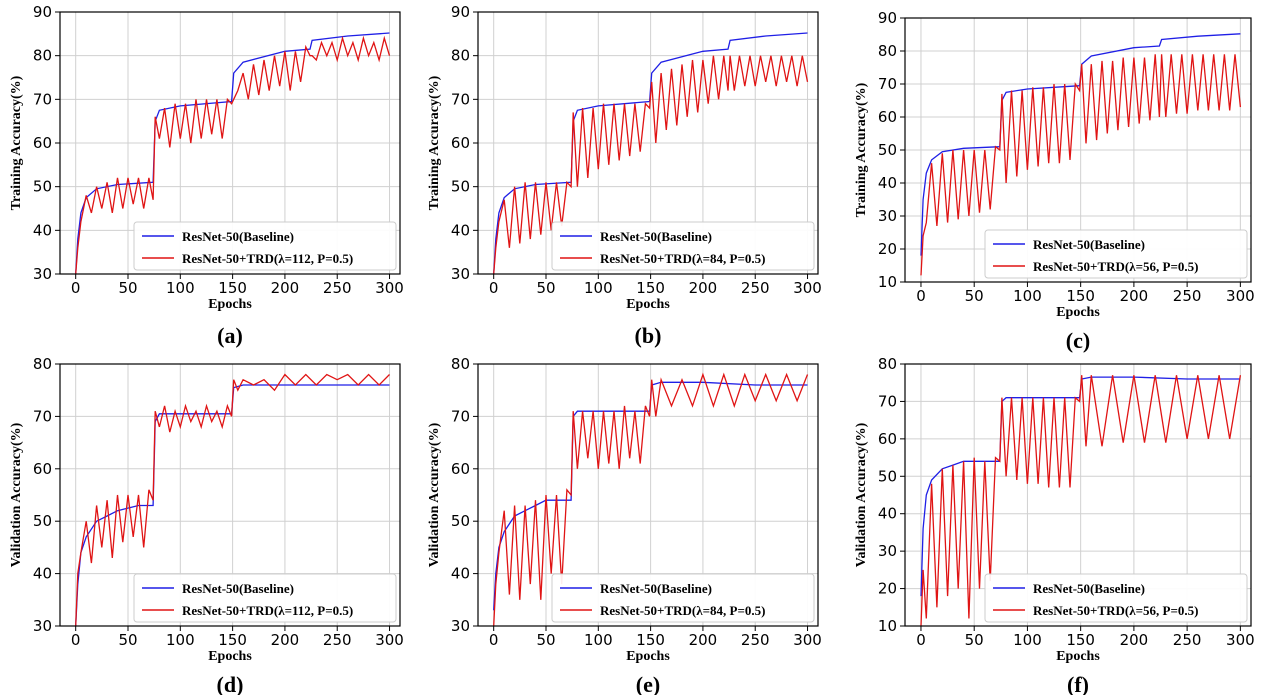  What do you see at coordinates (1115, 610) in the screenshot?
I see `legend-entry-label: ResNet-50+TRD(λ=56, P=0.5)` at bounding box center [1115, 610].